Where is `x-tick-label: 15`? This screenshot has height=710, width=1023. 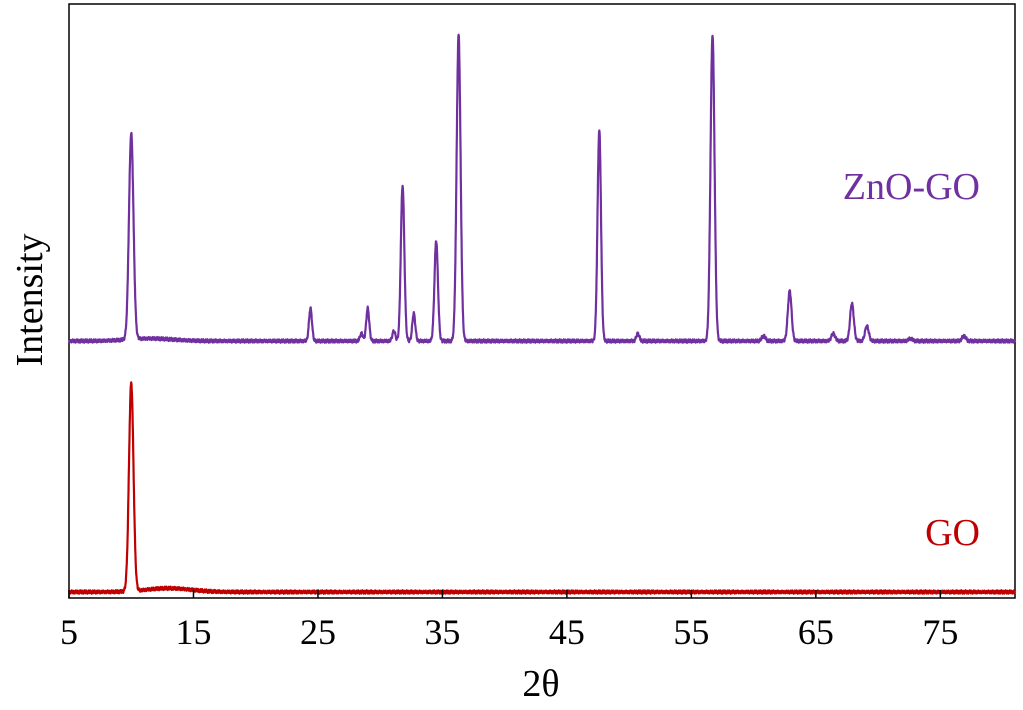 x-tick-label: 15 is located at coordinates (193, 632).